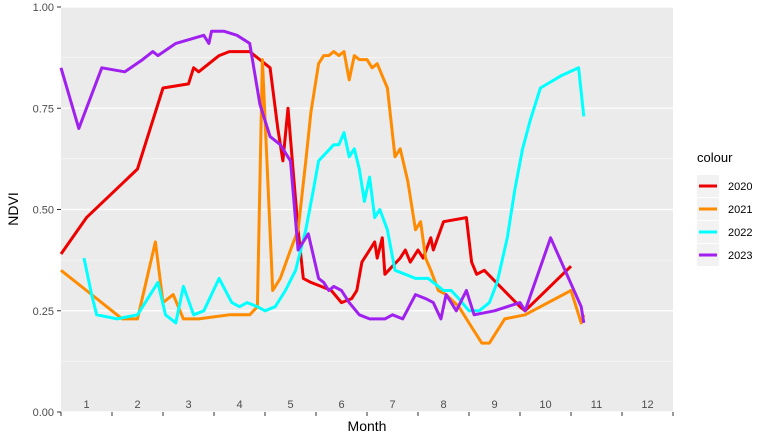 The width and height of the screenshot is (773, 442). I want to click on month-label: 11, so click(596, 405).